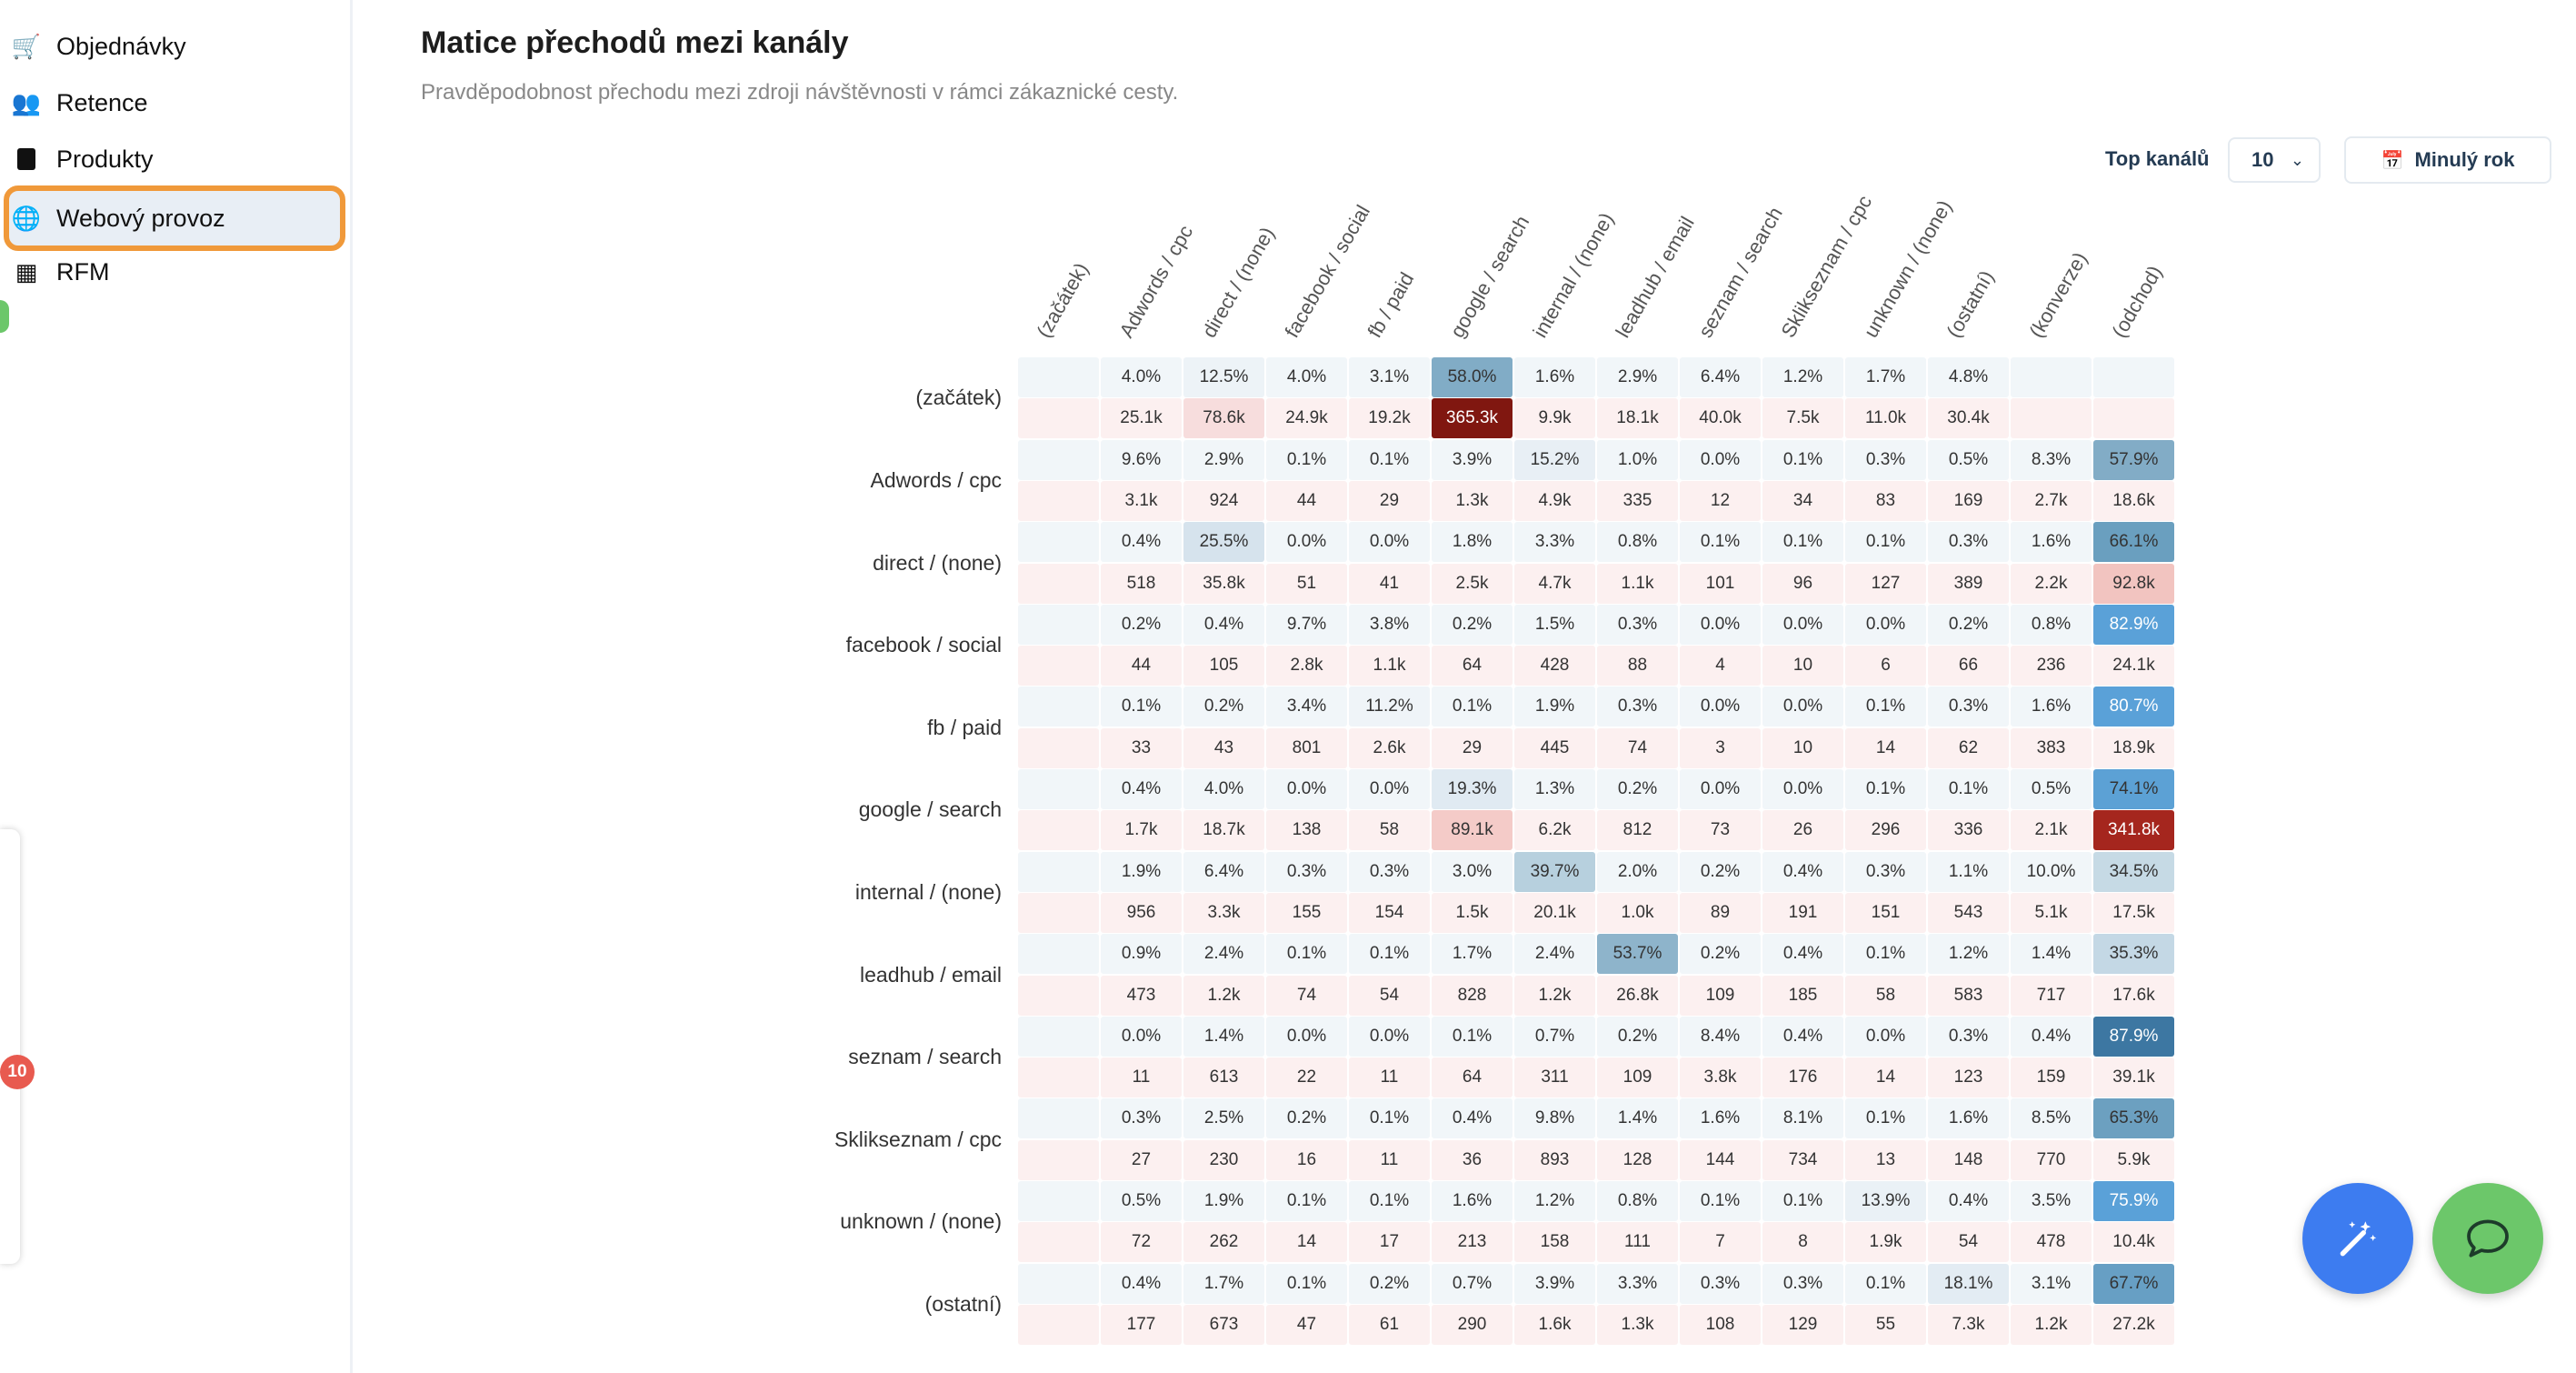 The image size is (2576, 1373). What do you see at coordinates (174, 272) in the screenshot?
I see `nav-item-rfm: ▦ RFM` at bounding box center [174, 272].